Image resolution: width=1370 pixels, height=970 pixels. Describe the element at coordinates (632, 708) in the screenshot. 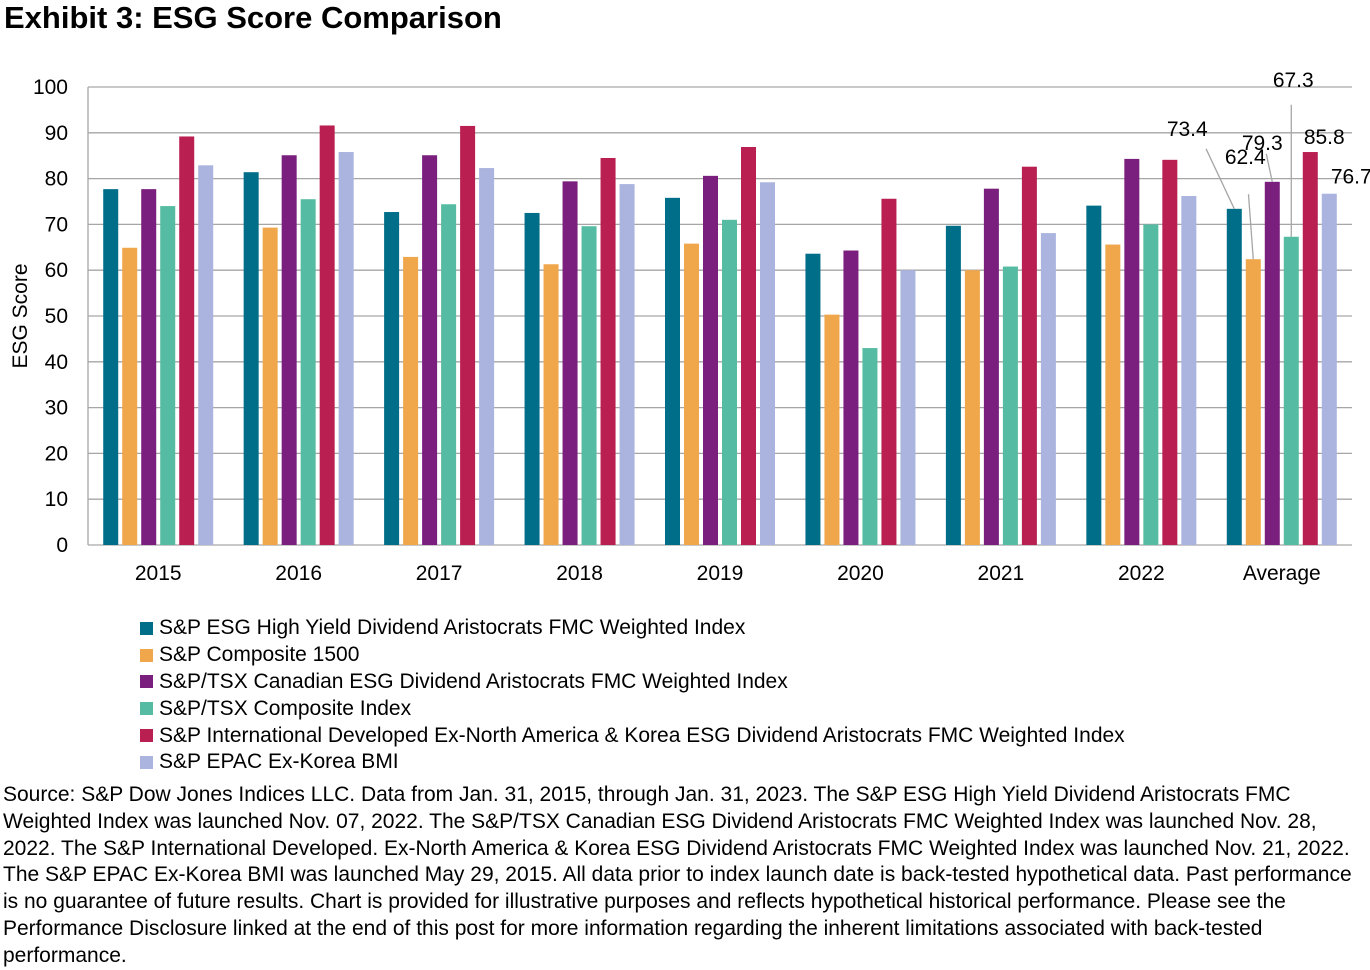

I see `legend-item: S&P/TSX Composite Index` at that location.